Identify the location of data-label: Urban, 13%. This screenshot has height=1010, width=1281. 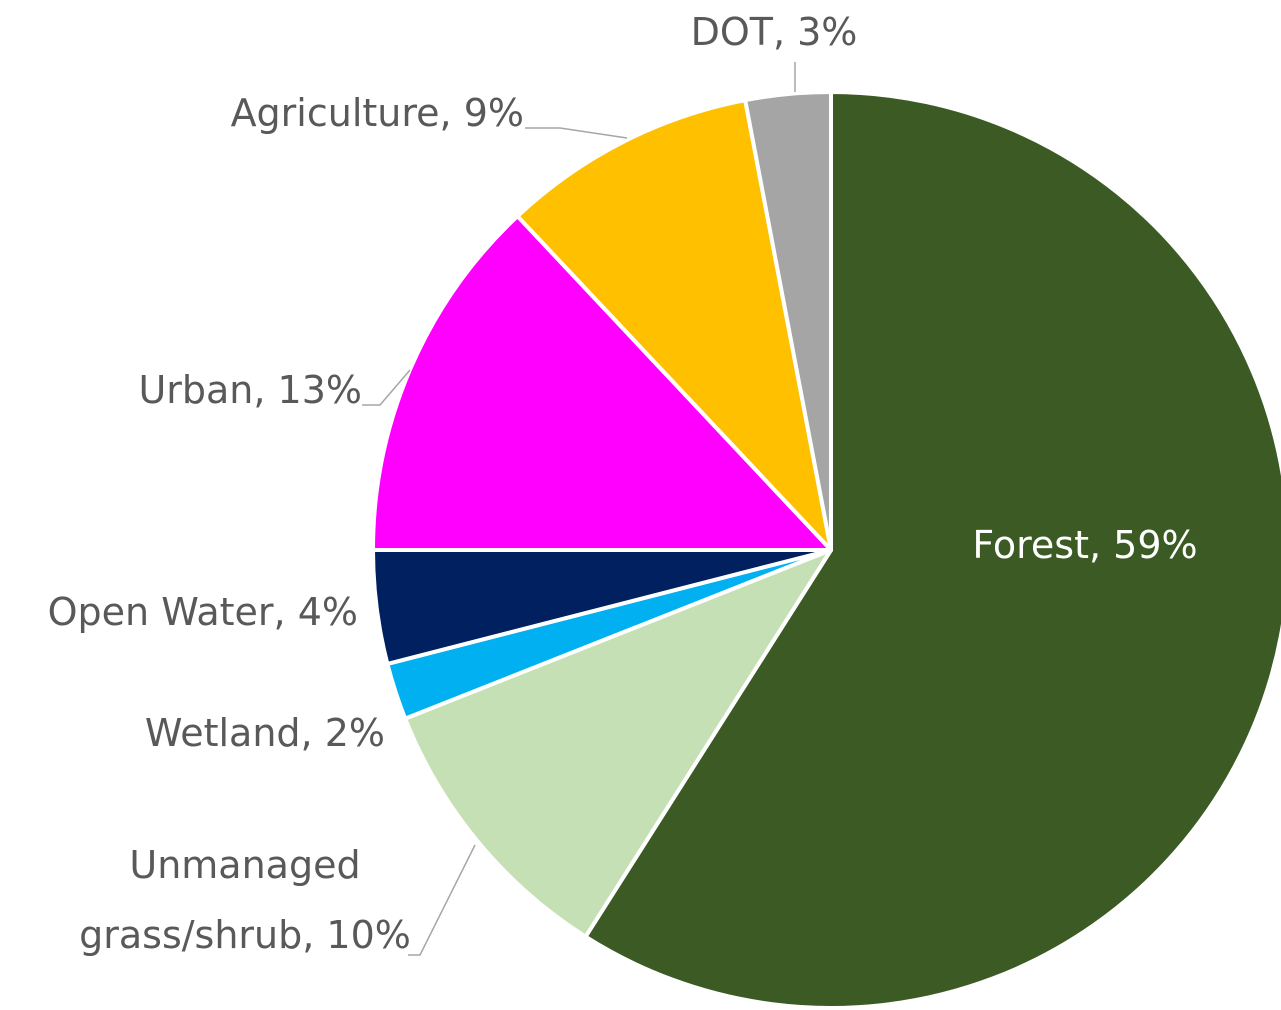
(250, 390).